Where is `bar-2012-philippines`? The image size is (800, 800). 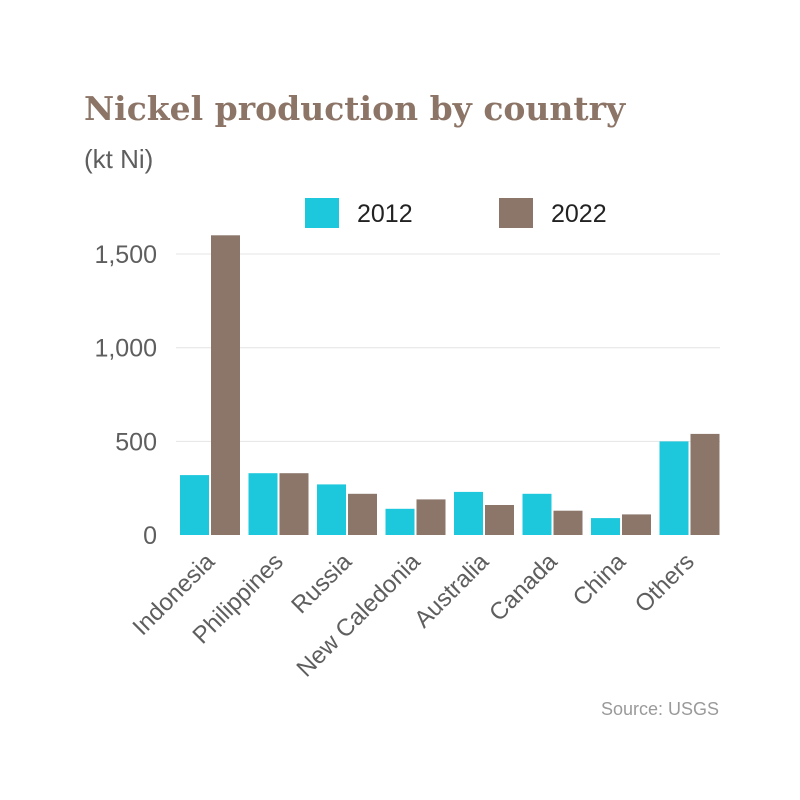 bar-2012-philippines is located at coordinates (263, 504).